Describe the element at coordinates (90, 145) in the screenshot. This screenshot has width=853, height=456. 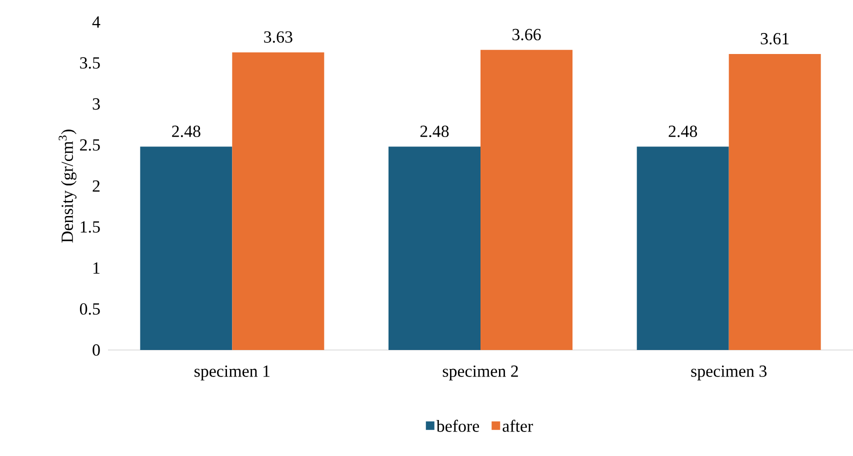
I see `y-tick-label: 2.5` at that location.